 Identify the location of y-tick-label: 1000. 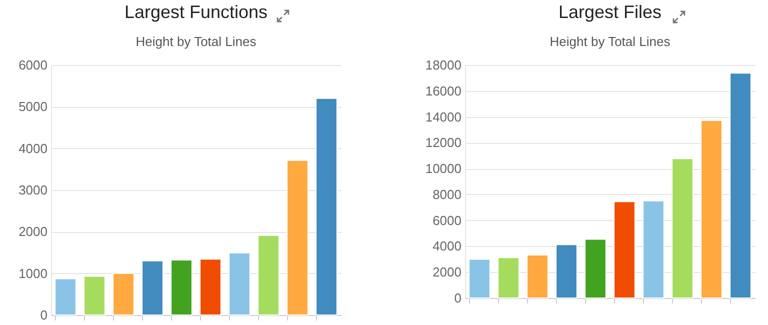
(33, 273).